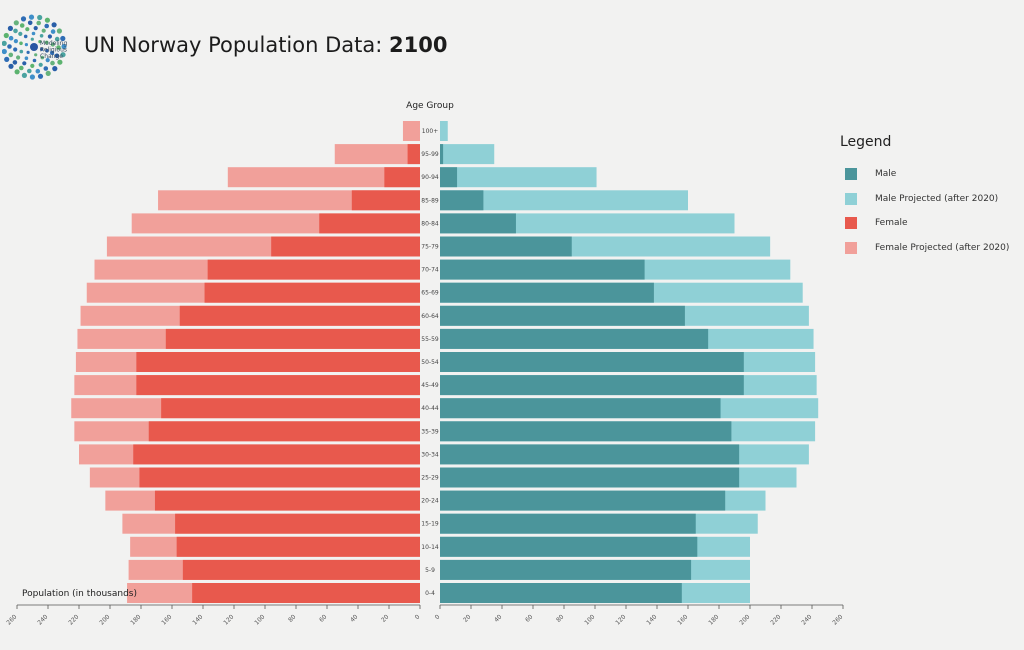  What do you see at coordinates (430, 524) in the screenshot?
I see `age-group-label: 15-19` at bounding box center [430, 524].